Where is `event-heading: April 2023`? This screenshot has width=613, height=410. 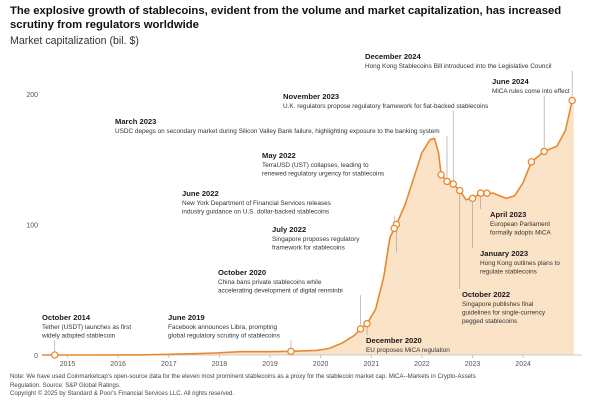 event-heading: April 2023 is located at coordinates (508, 214).